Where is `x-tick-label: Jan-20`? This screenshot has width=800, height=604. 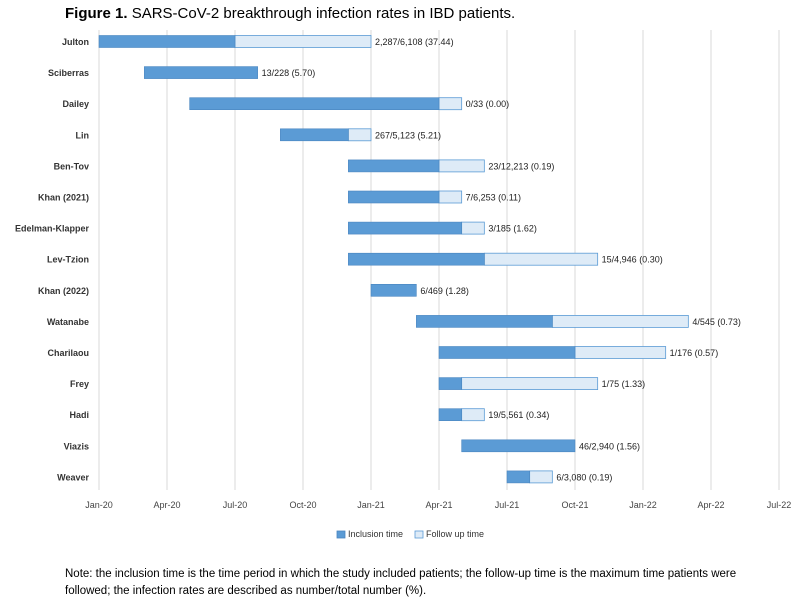
x-tick-label: Jan-20 is located at coordinates (99, 505).